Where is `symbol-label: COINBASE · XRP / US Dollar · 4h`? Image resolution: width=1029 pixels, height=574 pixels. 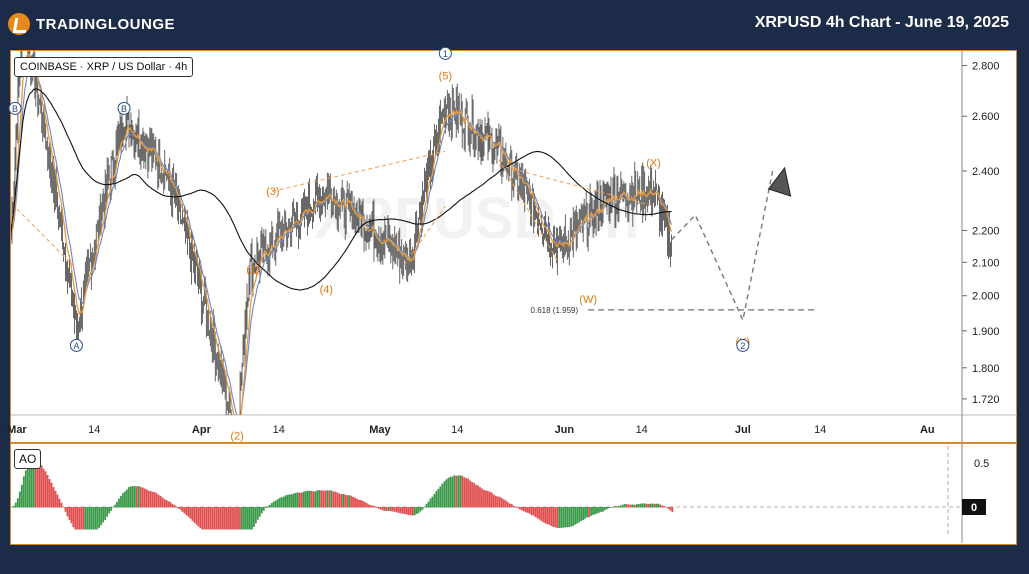
symbol-label: COINBASE · XRP / US Dollar · 4h is located at coordinates (104, 67).